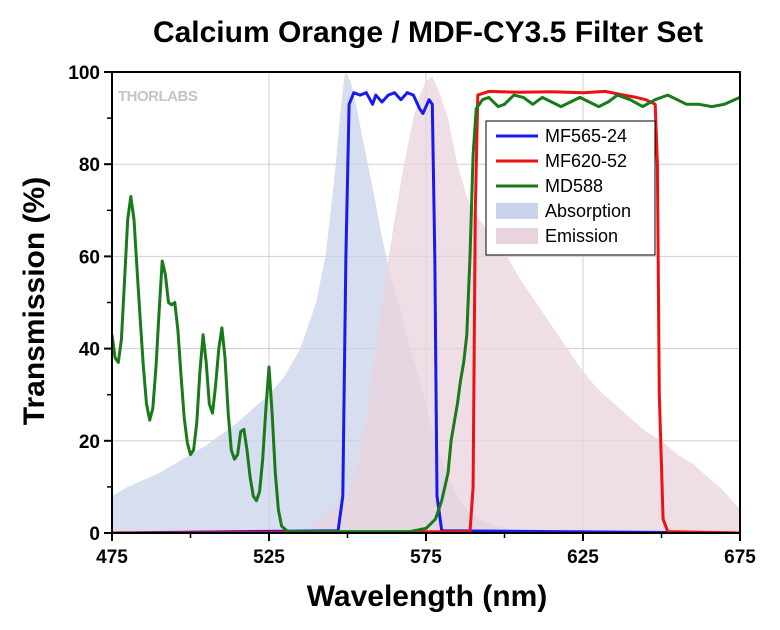 Image resolution: width=780 pixels, height=630 pixels. Describe the element at coordinates (426, 557) in the screenshot. I see `x-tick-label: 575` at that location.